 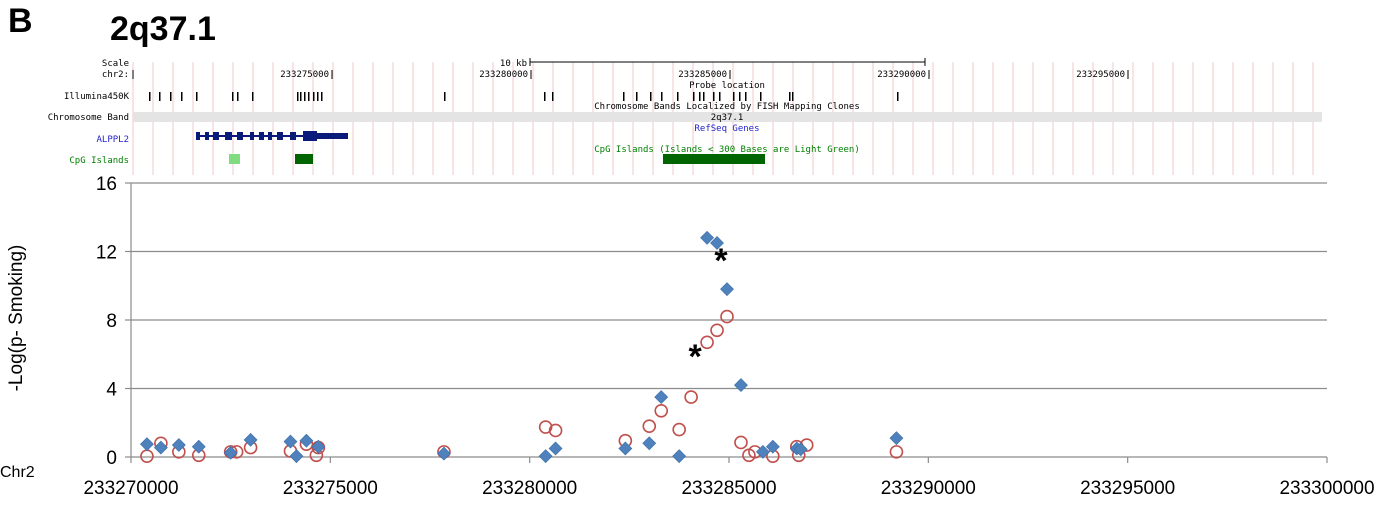 What do you see at coordinates (727, 62) in the screenshot?
I see `scale-bar` at bounding box center [727, 62].